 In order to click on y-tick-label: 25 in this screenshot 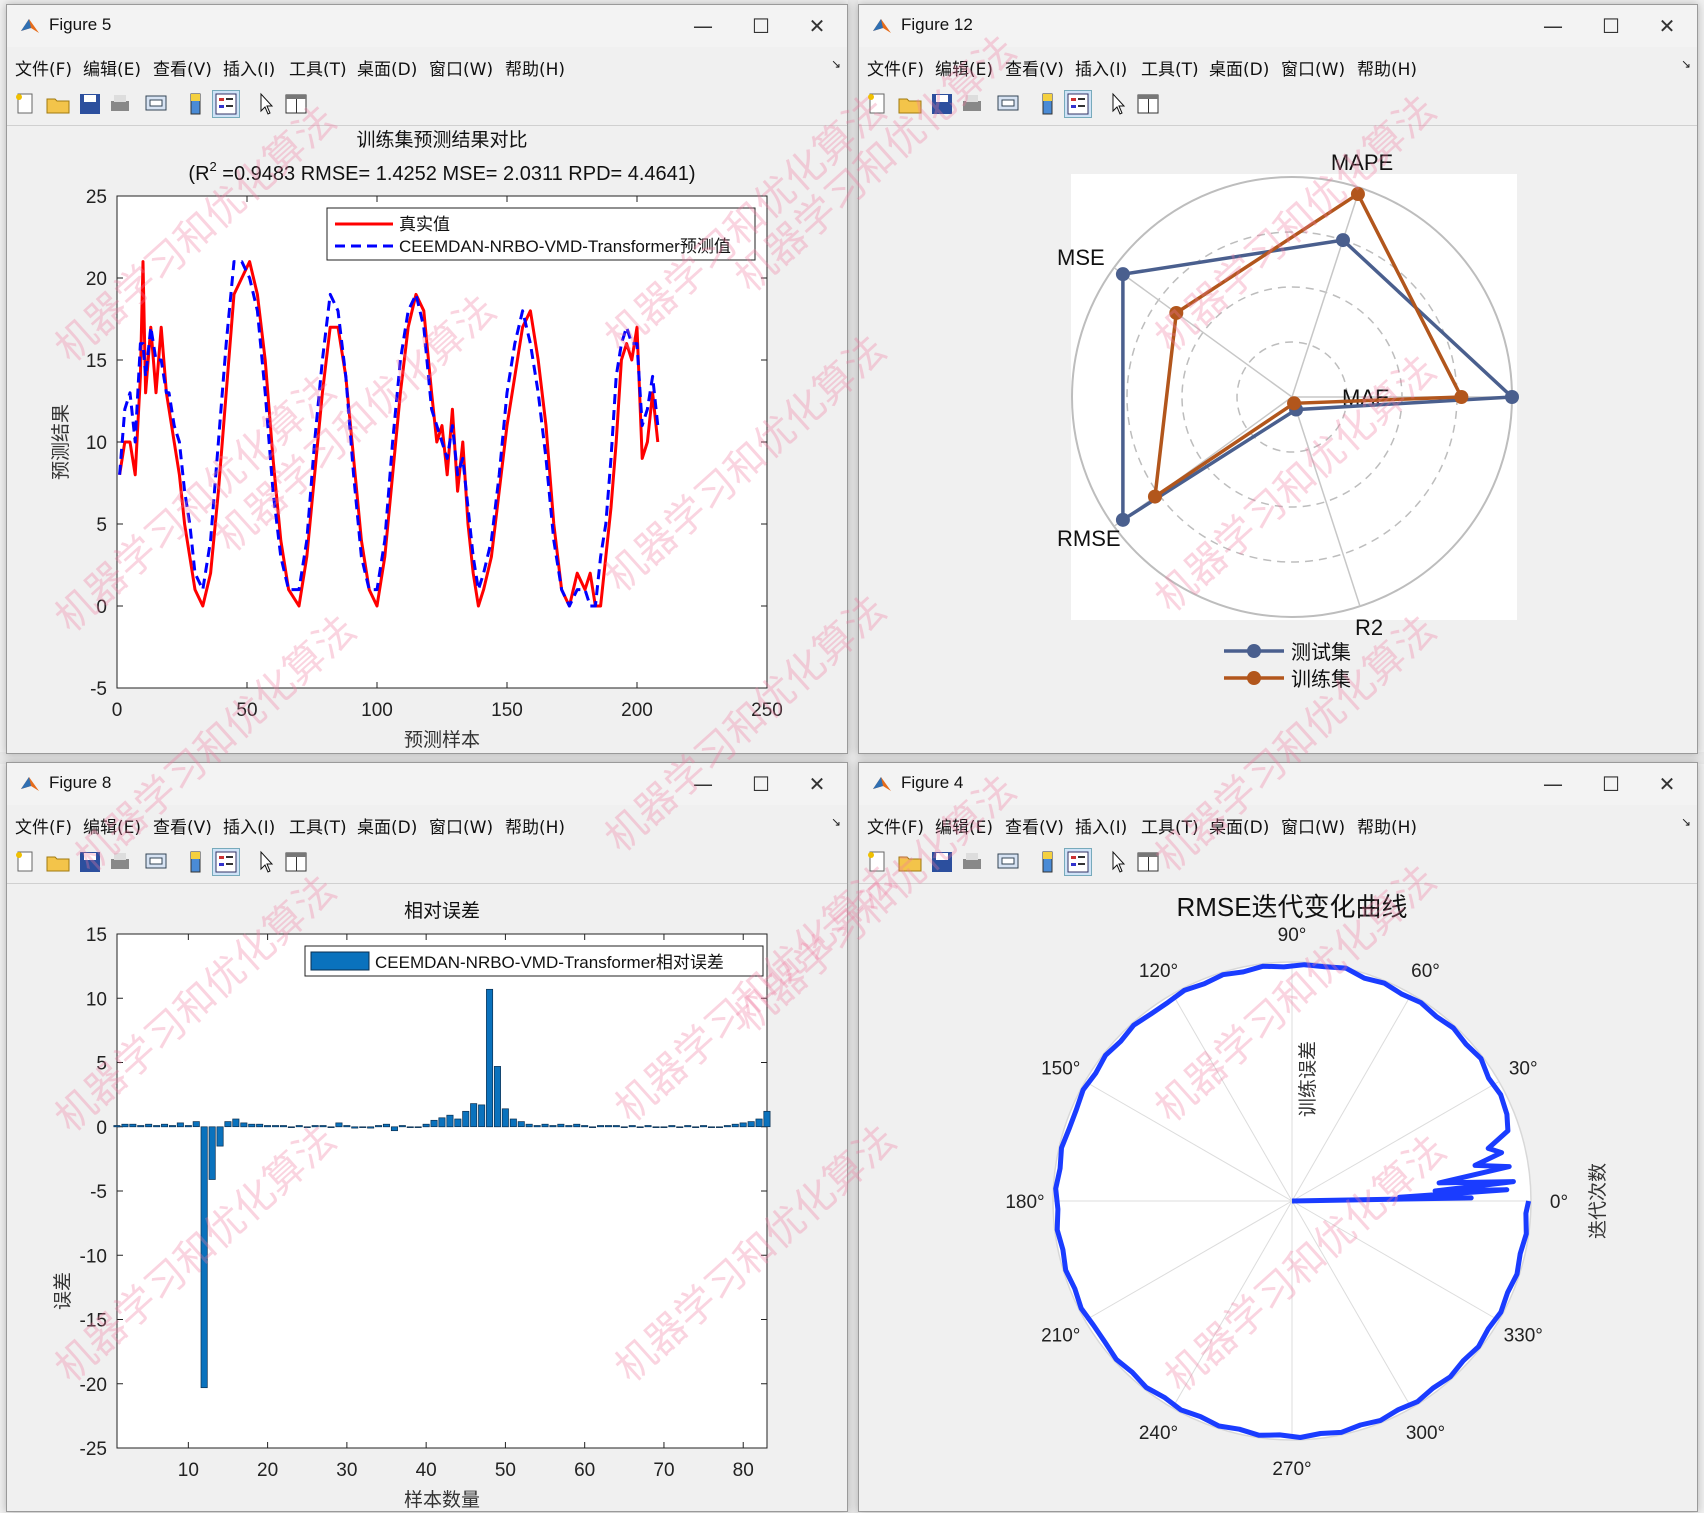, I will do `click(96, 197)`.